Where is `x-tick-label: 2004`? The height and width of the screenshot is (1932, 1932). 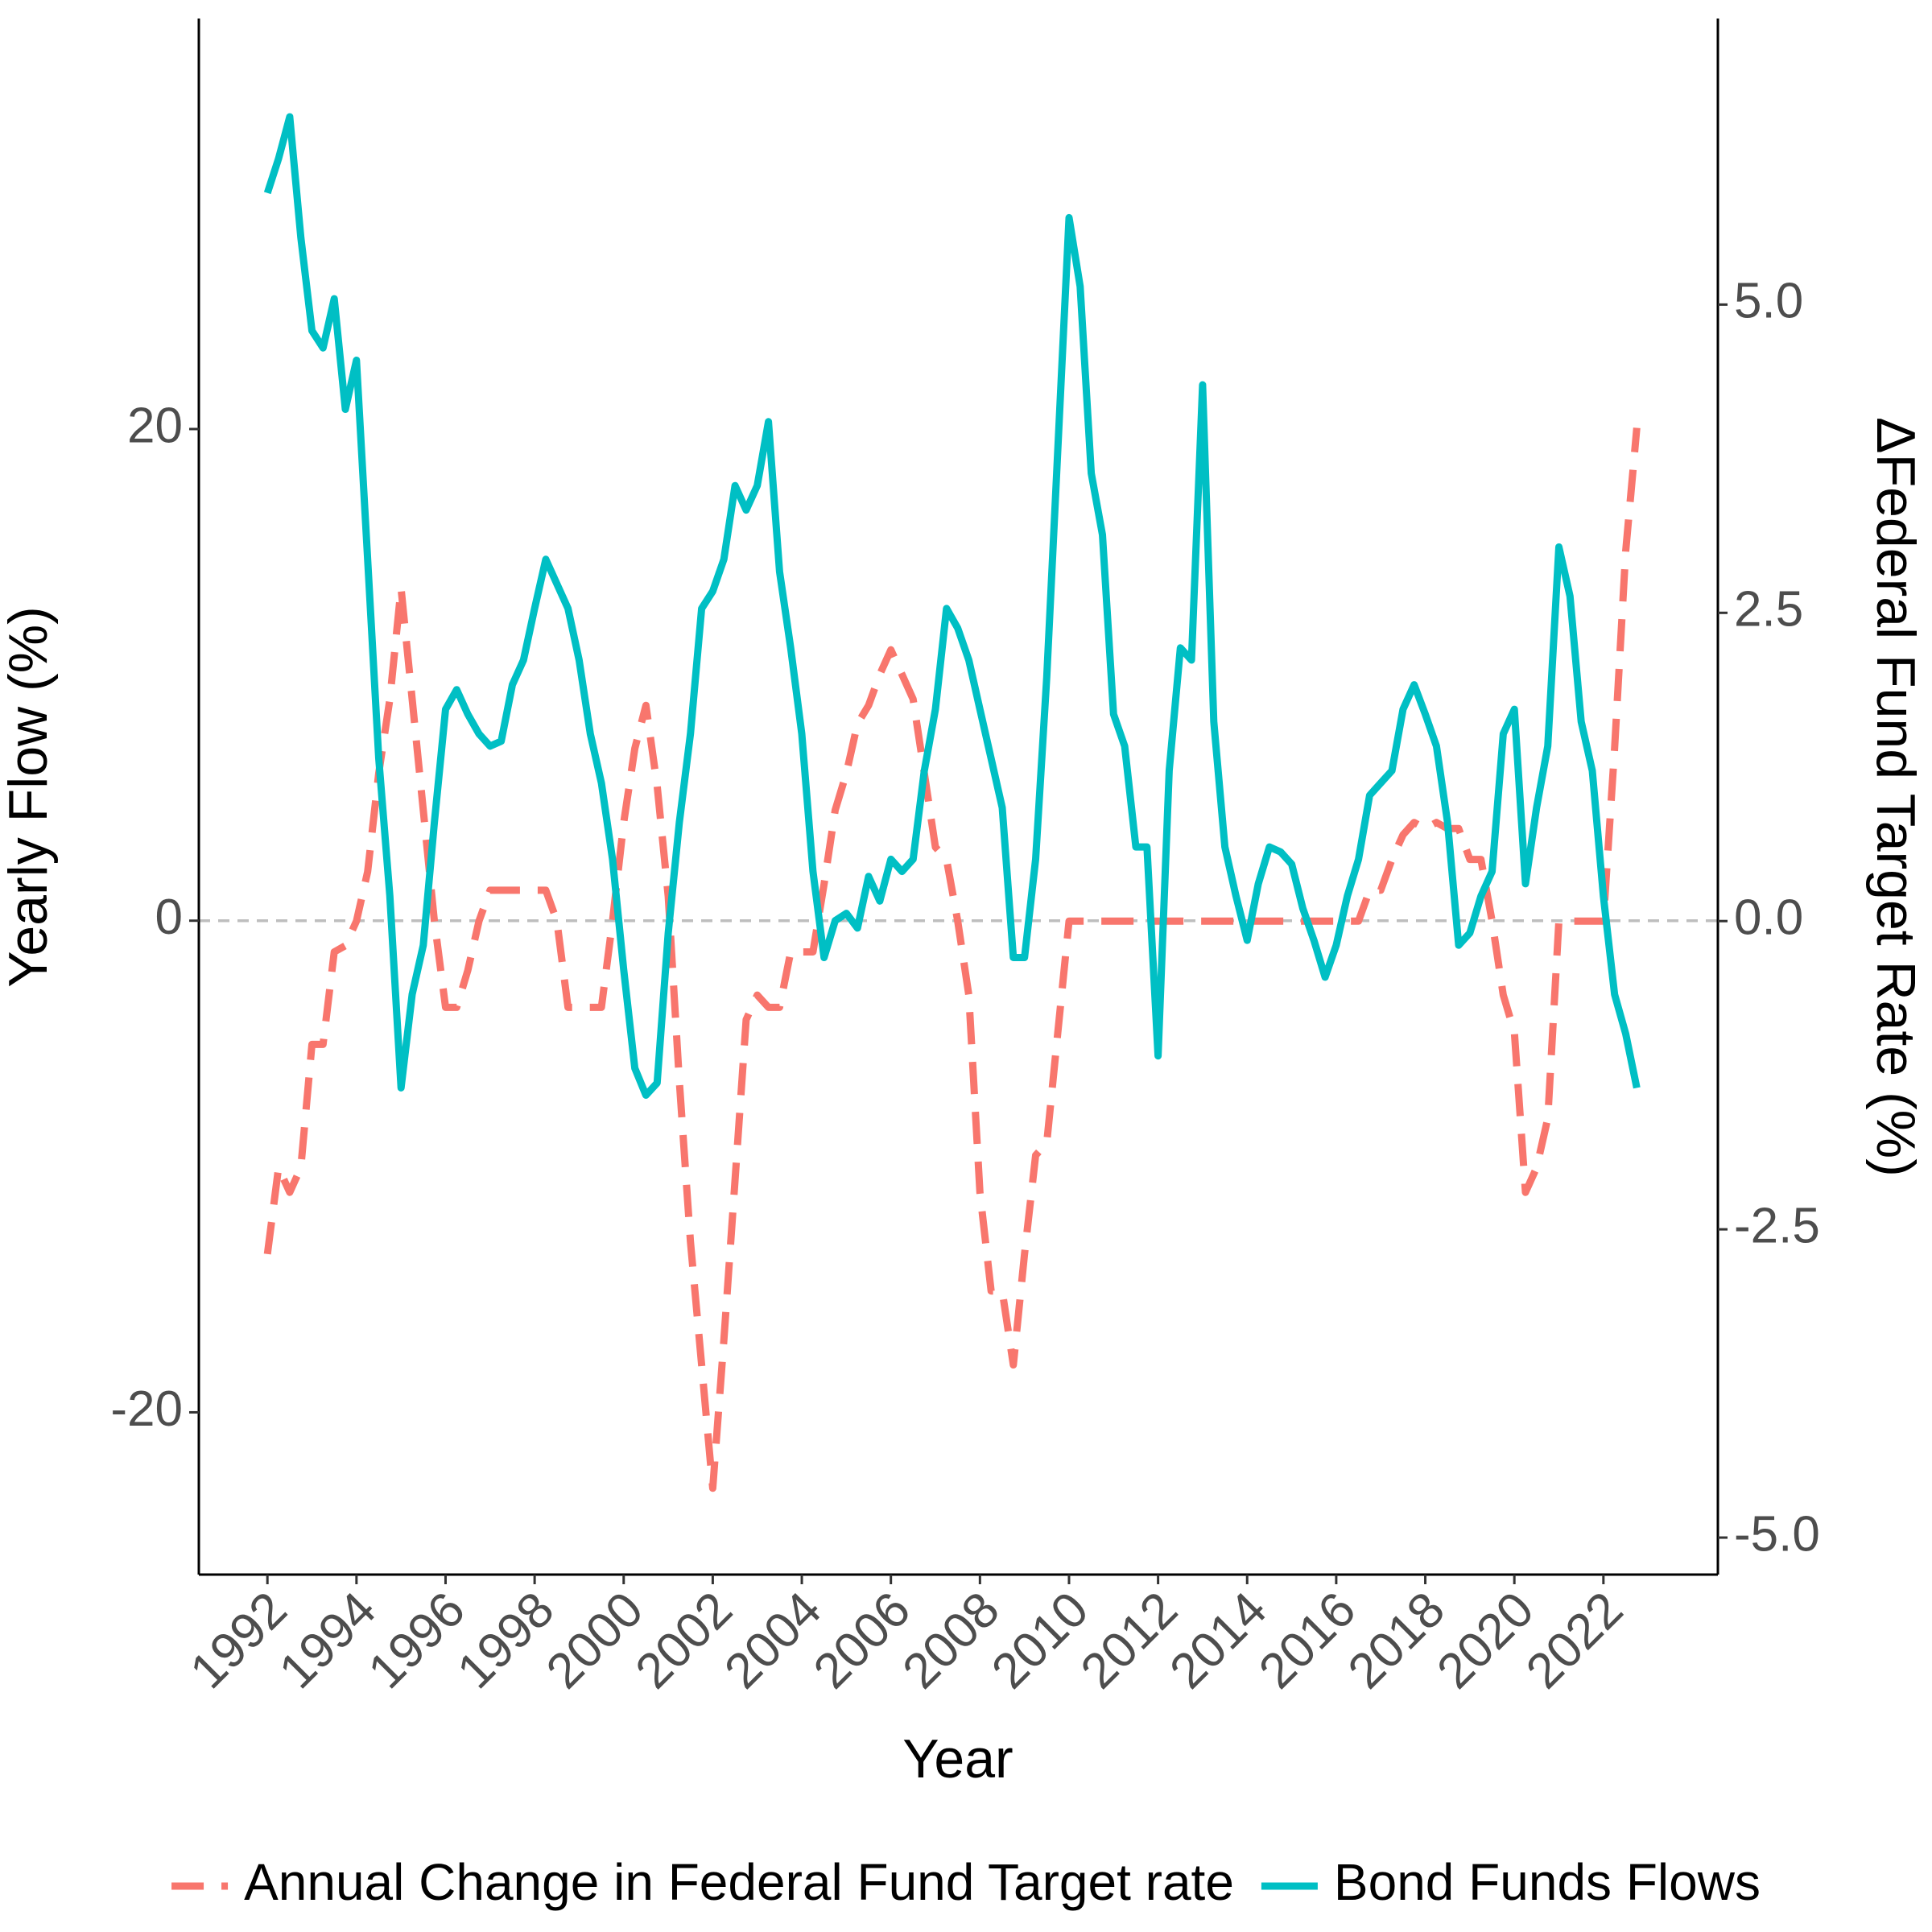
x-tick-label: 2004 is located at coordinates (773, 1640).